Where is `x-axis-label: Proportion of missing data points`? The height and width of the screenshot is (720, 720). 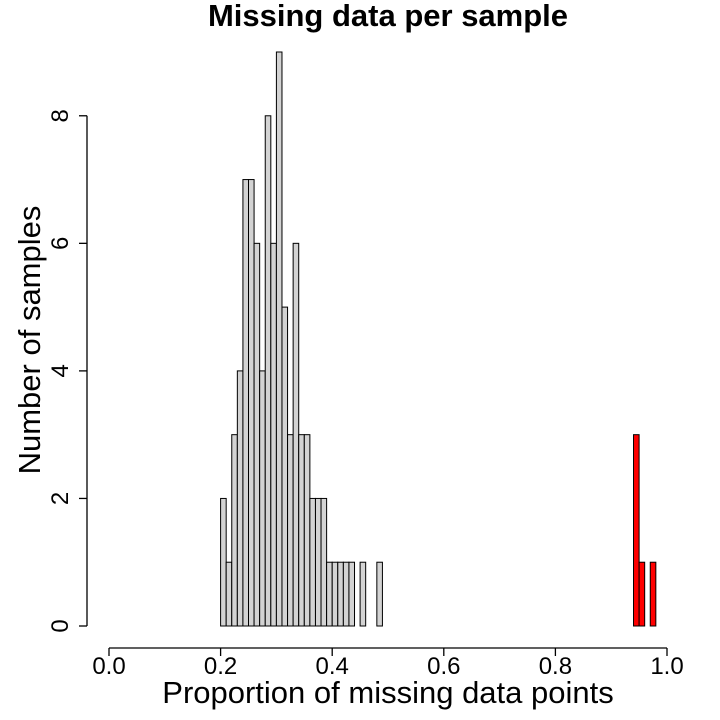
x-axis-label: Proportion of missing data points is located at coordinates (387, 692).